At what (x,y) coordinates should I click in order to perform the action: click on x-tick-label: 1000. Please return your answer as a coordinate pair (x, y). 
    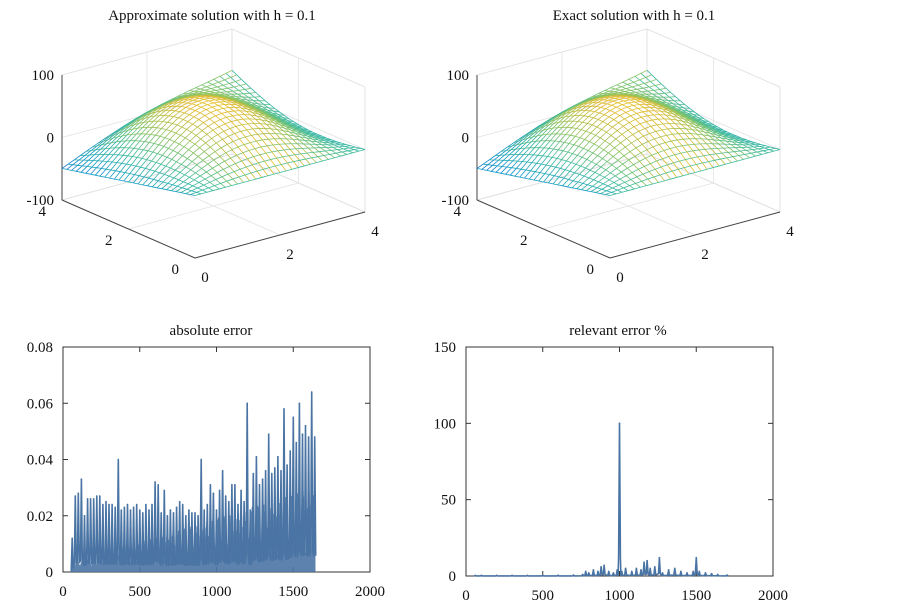
    Looking at the image, I should click on (620, 596).